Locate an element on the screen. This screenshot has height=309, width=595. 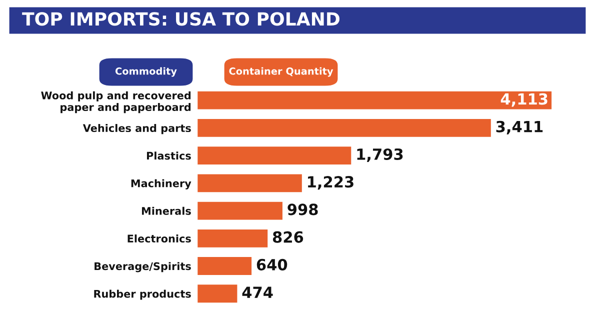
y-tick-label: Minerals is located at coordinates (166, 210).